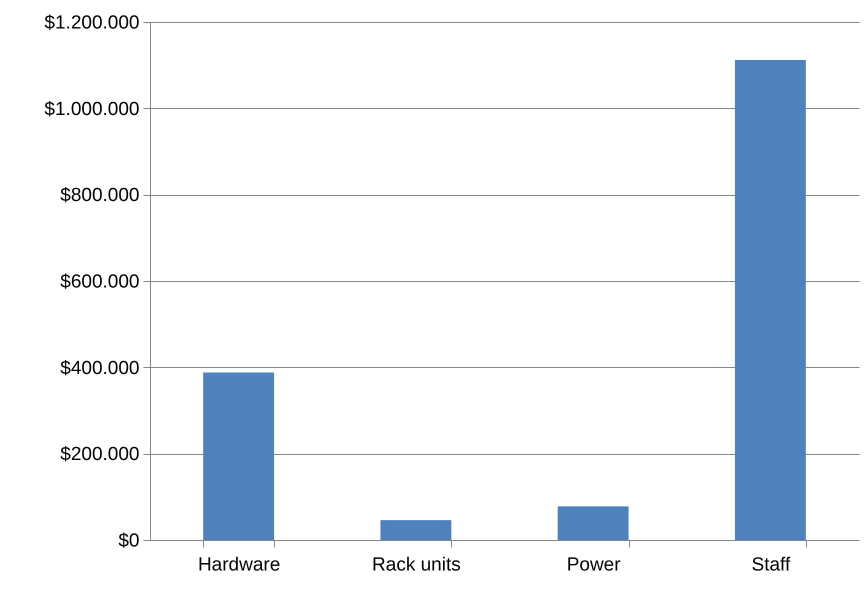 The image size is (867, 590). What do you see at coordinates (100, 455) in the screenshot?
I see `y-tick-label: $200.000` at bounding box center [100, 455].